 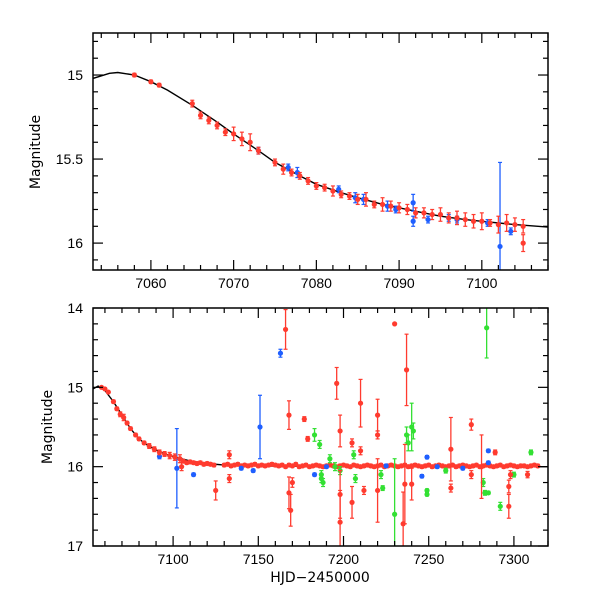 I want to click on x-tick-label: 7250, so click(x=428, y=559).